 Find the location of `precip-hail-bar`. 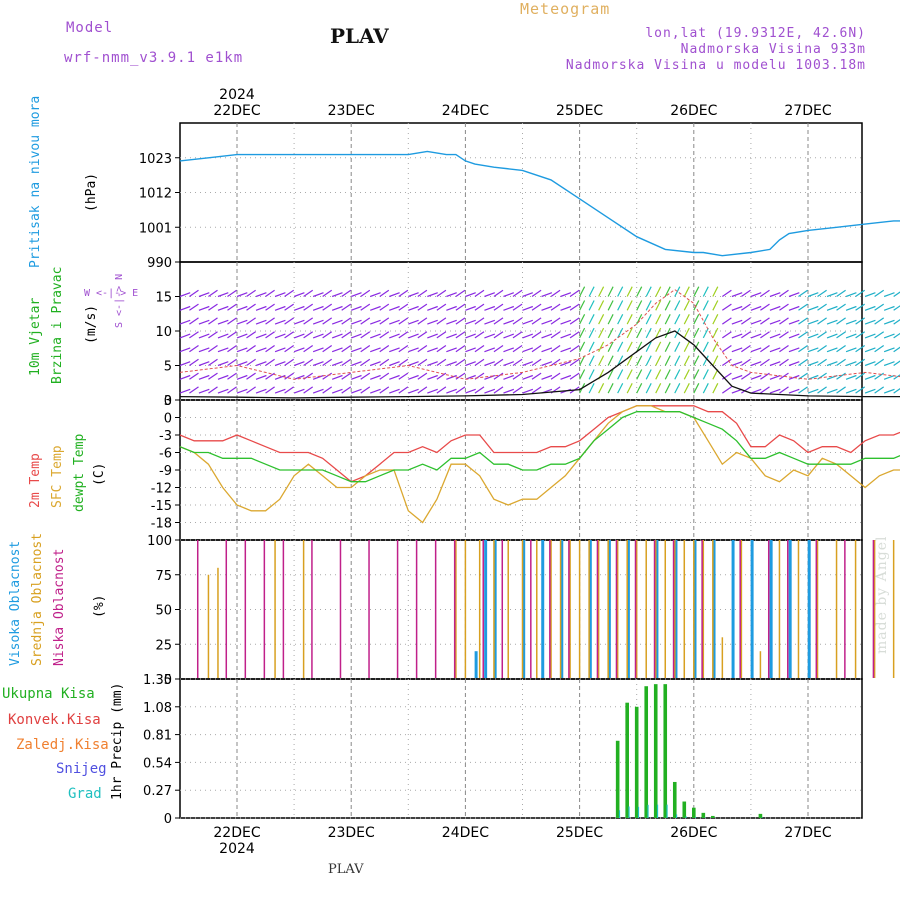

precip-hail-bar is located at coordinates (657, 811).